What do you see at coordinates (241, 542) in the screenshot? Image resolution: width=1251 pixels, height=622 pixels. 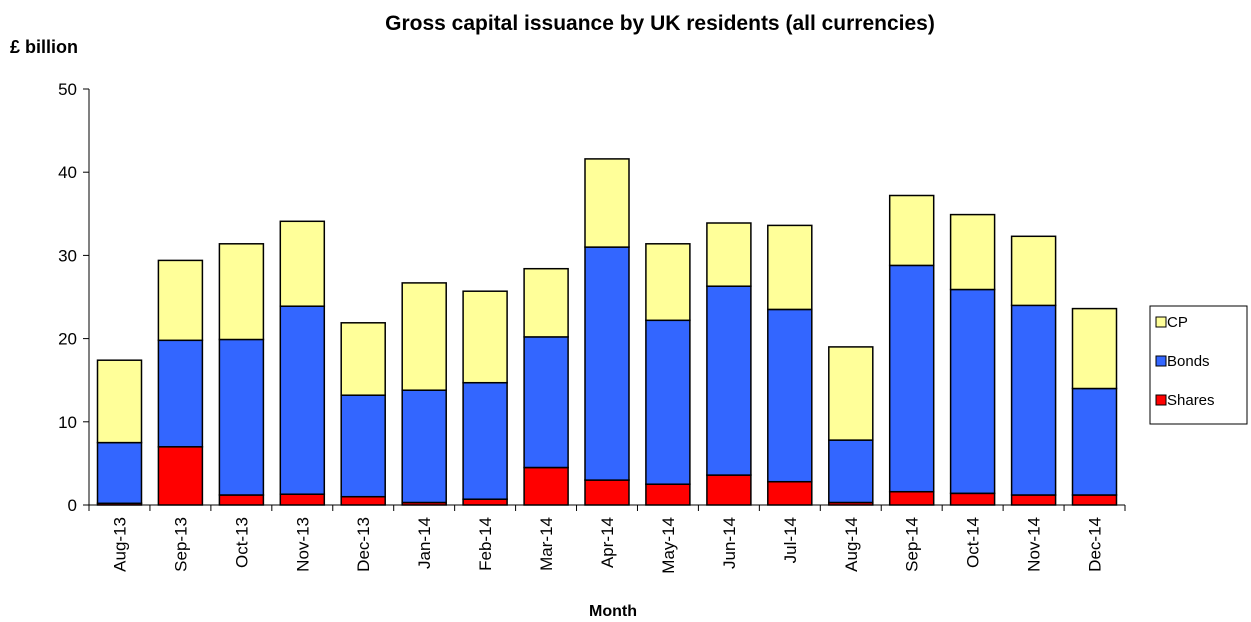 I see `x-tick-label: Oct-13` at bounding box center [241, 542].